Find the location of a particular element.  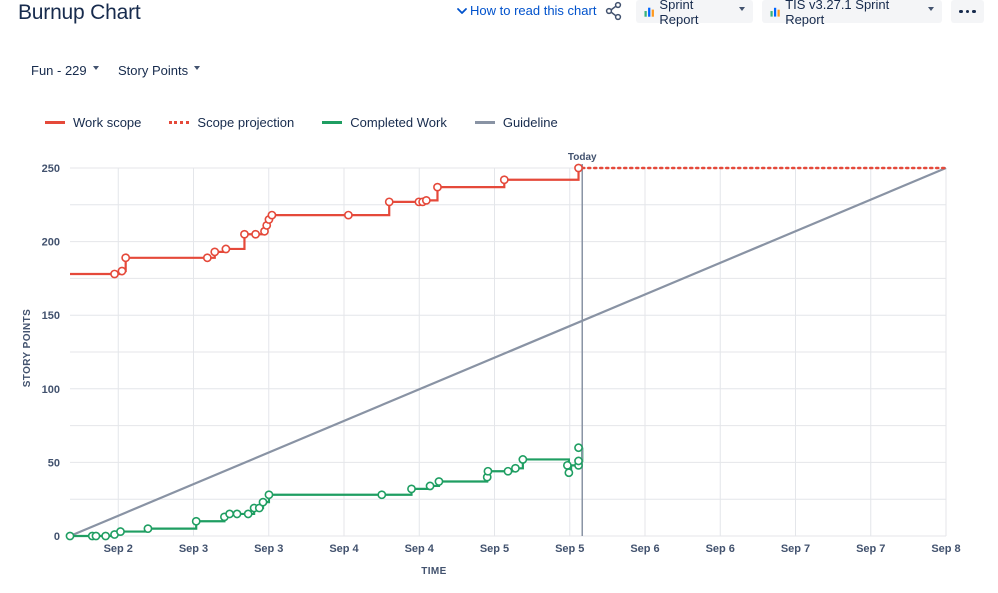

legend-label-scope-projection: Scope projection is located at coordinates (246, 122).